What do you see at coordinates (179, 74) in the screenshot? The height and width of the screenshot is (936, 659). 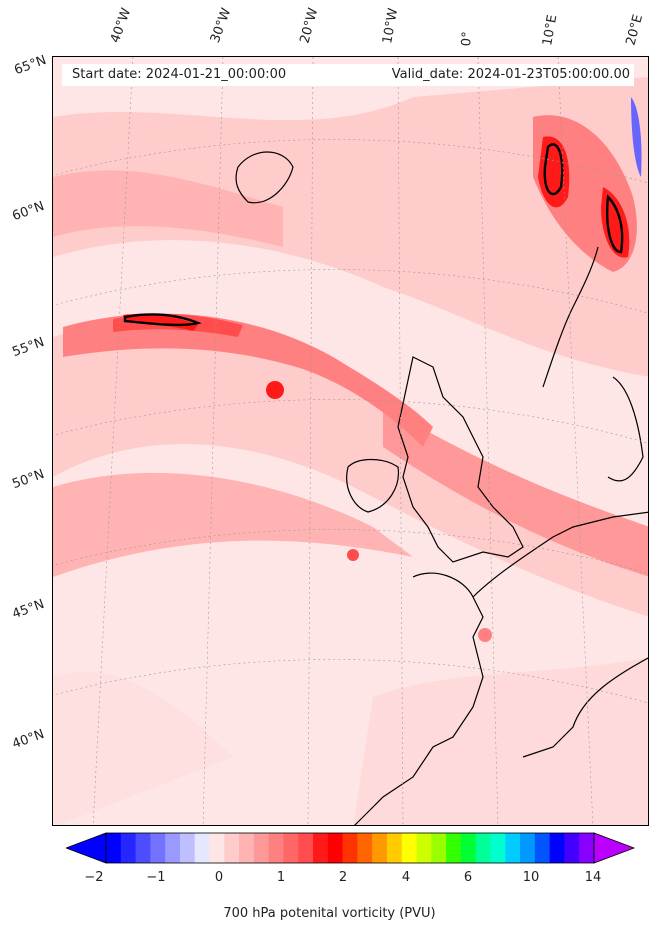 I see `start-date-label: Start date: 2024-01-21_00:00:00` at bounding box center [179, 74].